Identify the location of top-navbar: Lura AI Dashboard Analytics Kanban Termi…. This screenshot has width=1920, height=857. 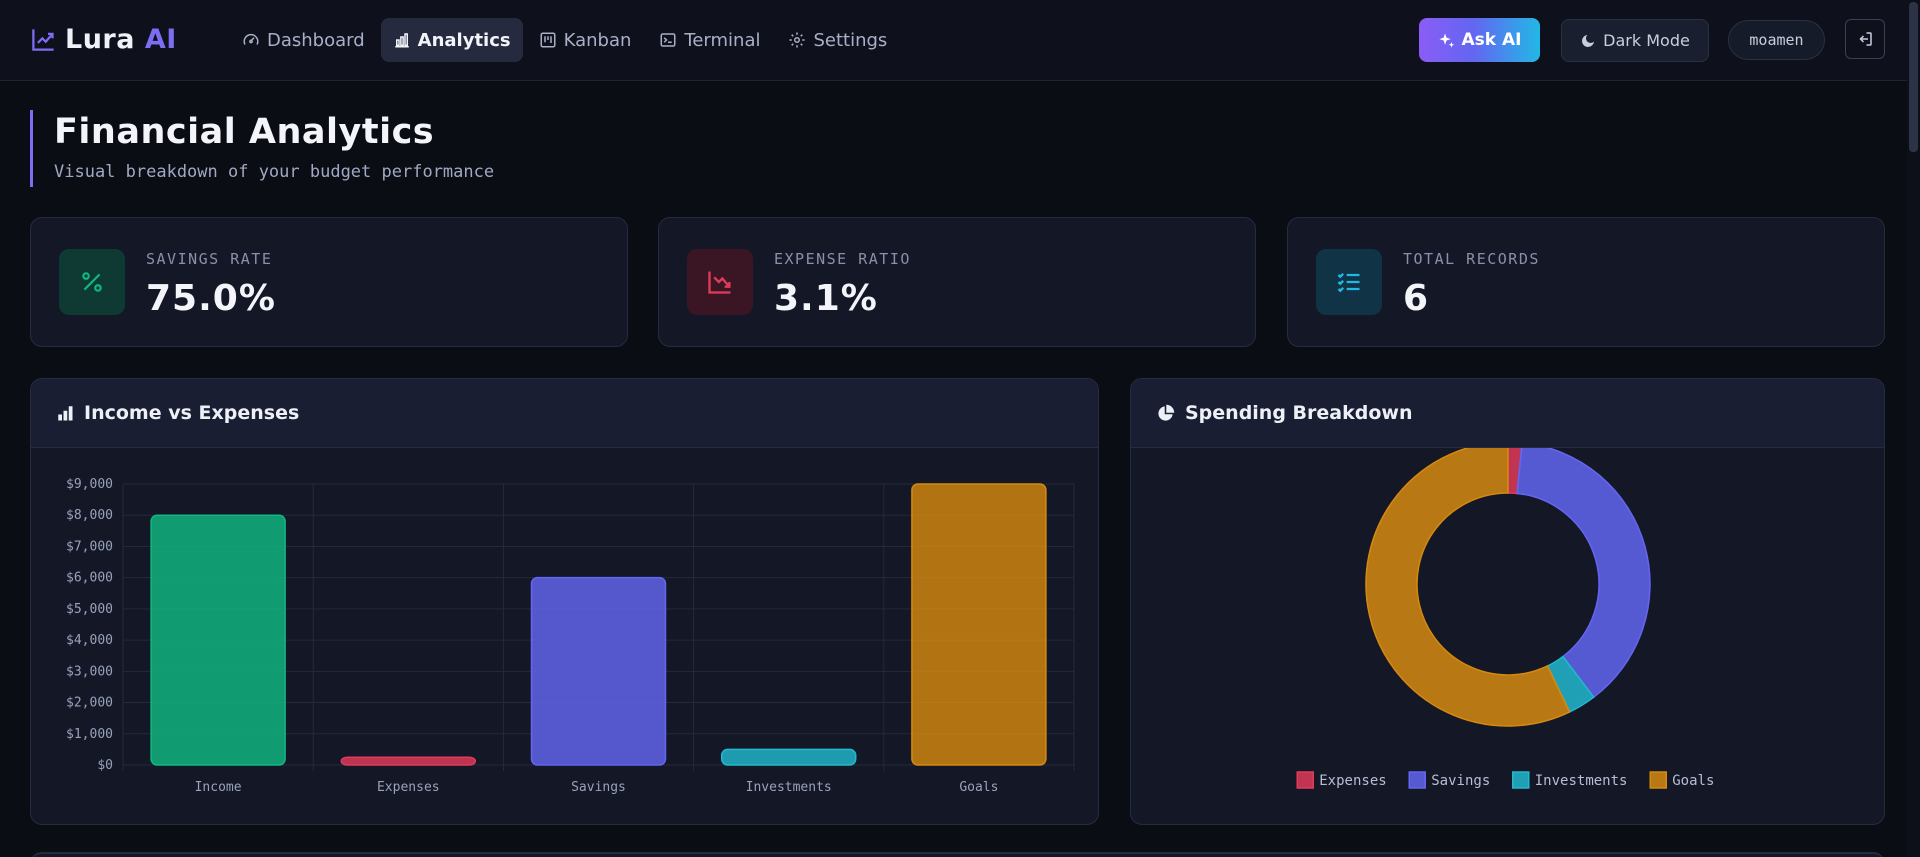
(960, 40).